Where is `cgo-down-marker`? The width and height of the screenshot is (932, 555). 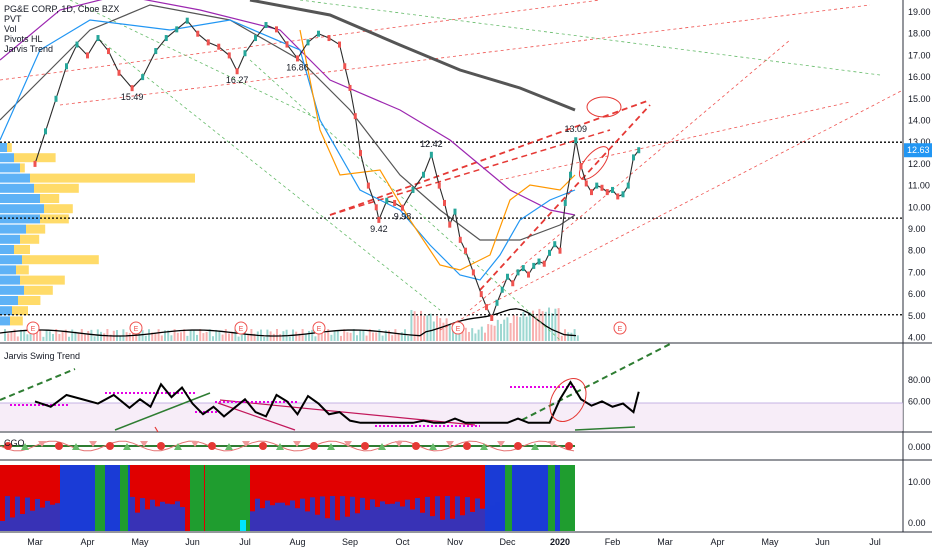
cgo-down-marker is located at coordinates (552, 444).